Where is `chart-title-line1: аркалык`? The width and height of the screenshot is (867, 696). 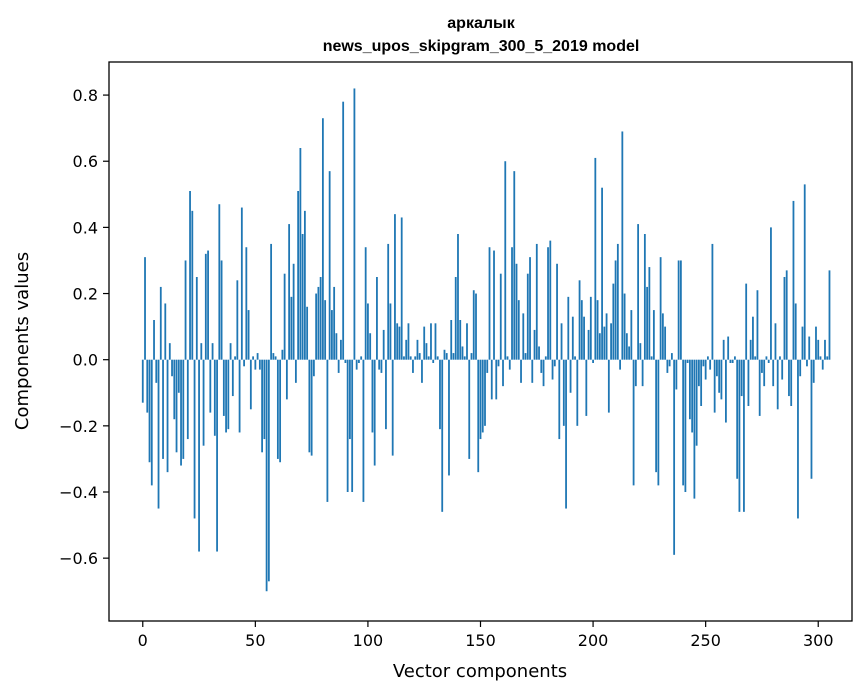
chart-title-line1: аркалык is located at coordinates (481, 23).